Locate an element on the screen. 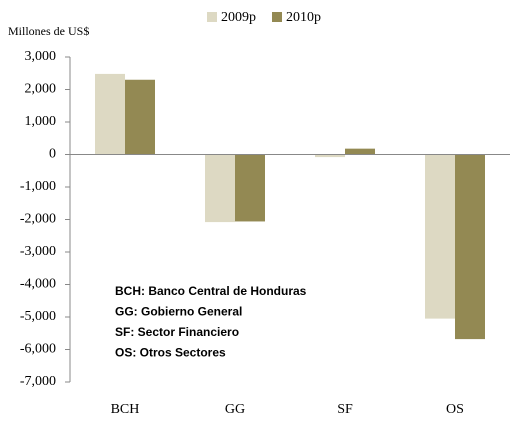 The height and width of the screenshot is (421, 514). y-tick-label: 2,000 is located at coordinates (41, 89).